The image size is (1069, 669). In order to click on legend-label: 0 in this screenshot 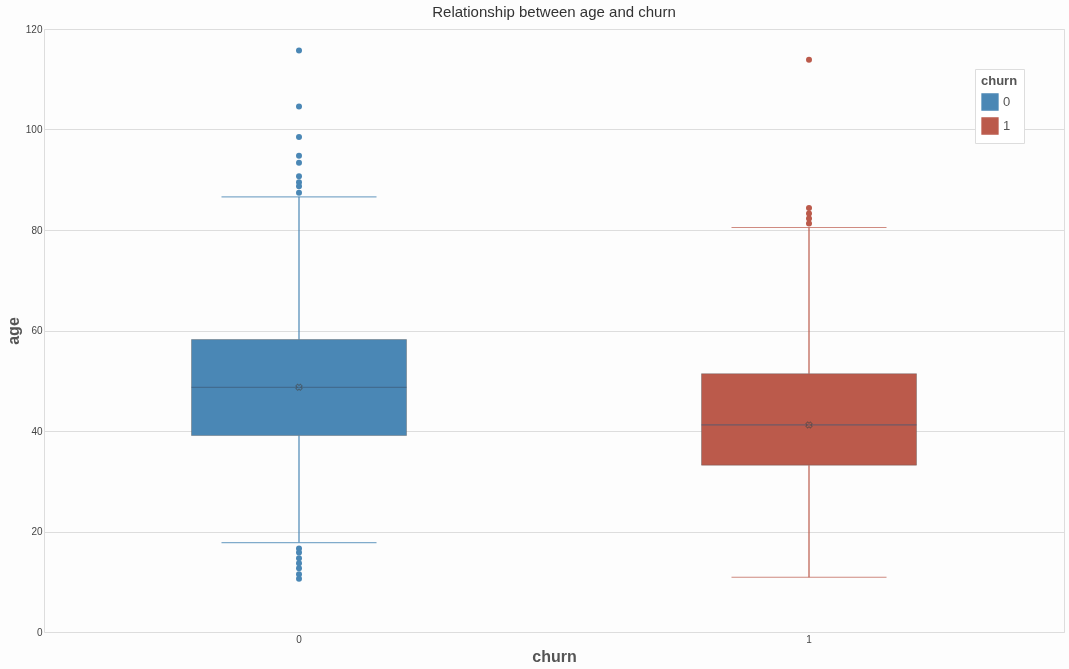, I will do `click(1007, 101)`.